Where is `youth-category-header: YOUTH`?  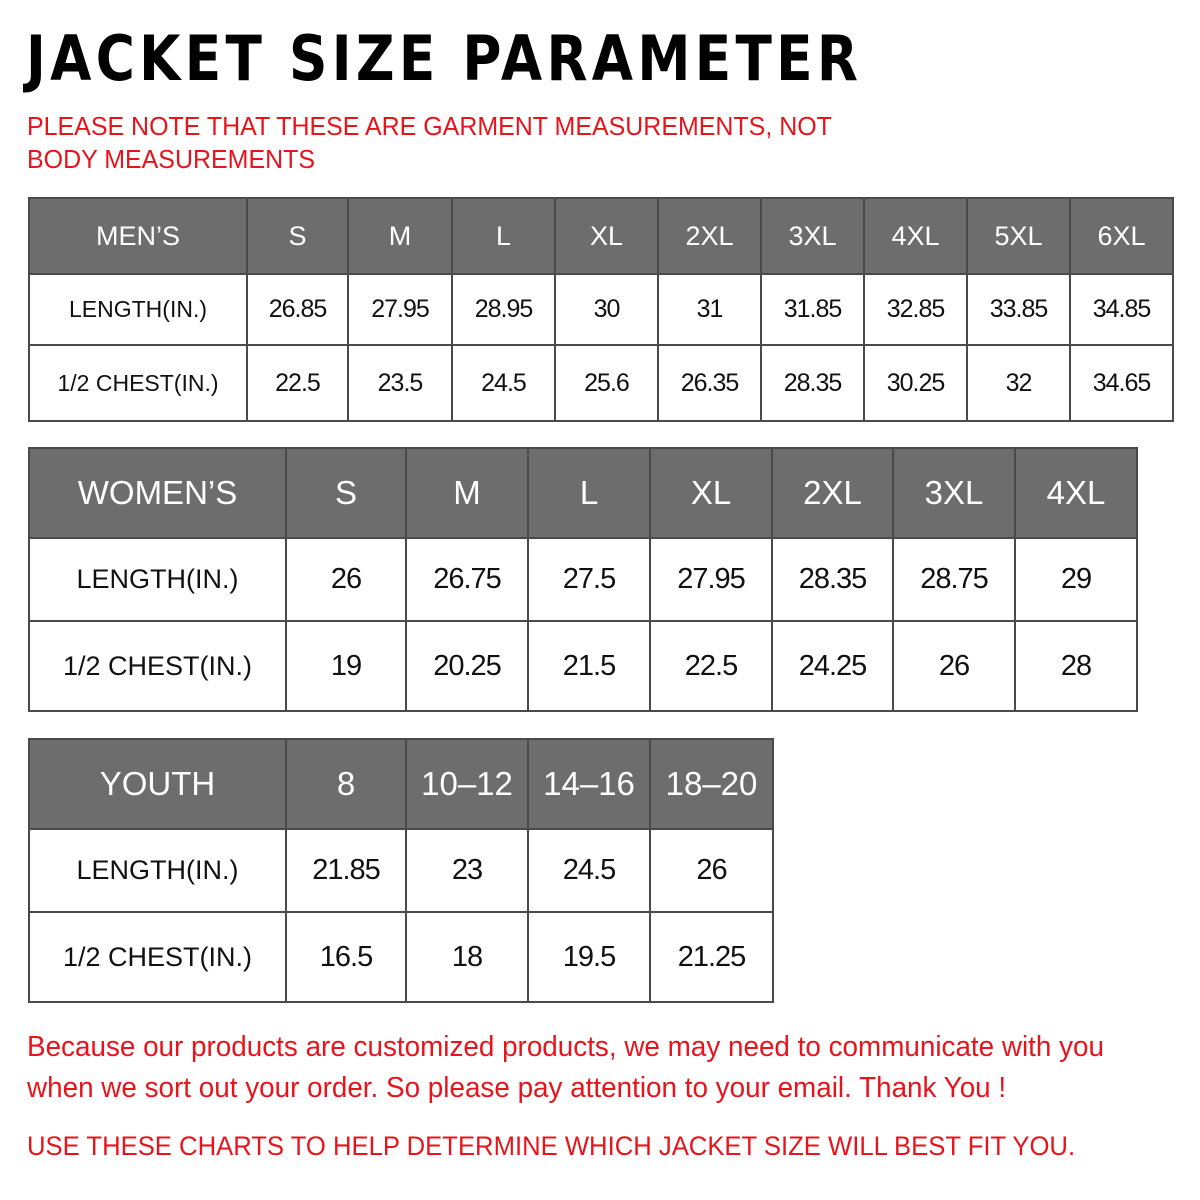 youth-category-header: YOUTH is located at coordinates (157, 784).